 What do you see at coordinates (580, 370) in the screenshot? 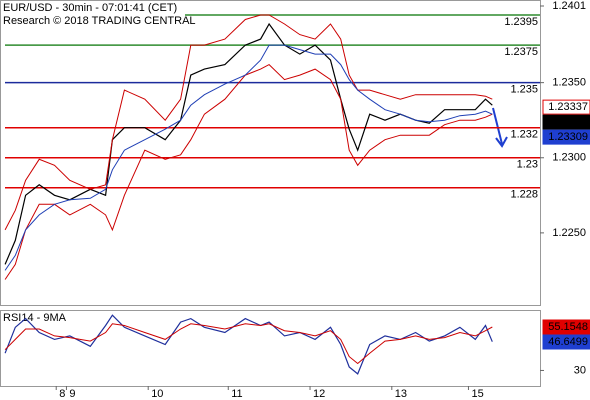
I see `y-tick-label: 30` at bounding box center [580, 370].